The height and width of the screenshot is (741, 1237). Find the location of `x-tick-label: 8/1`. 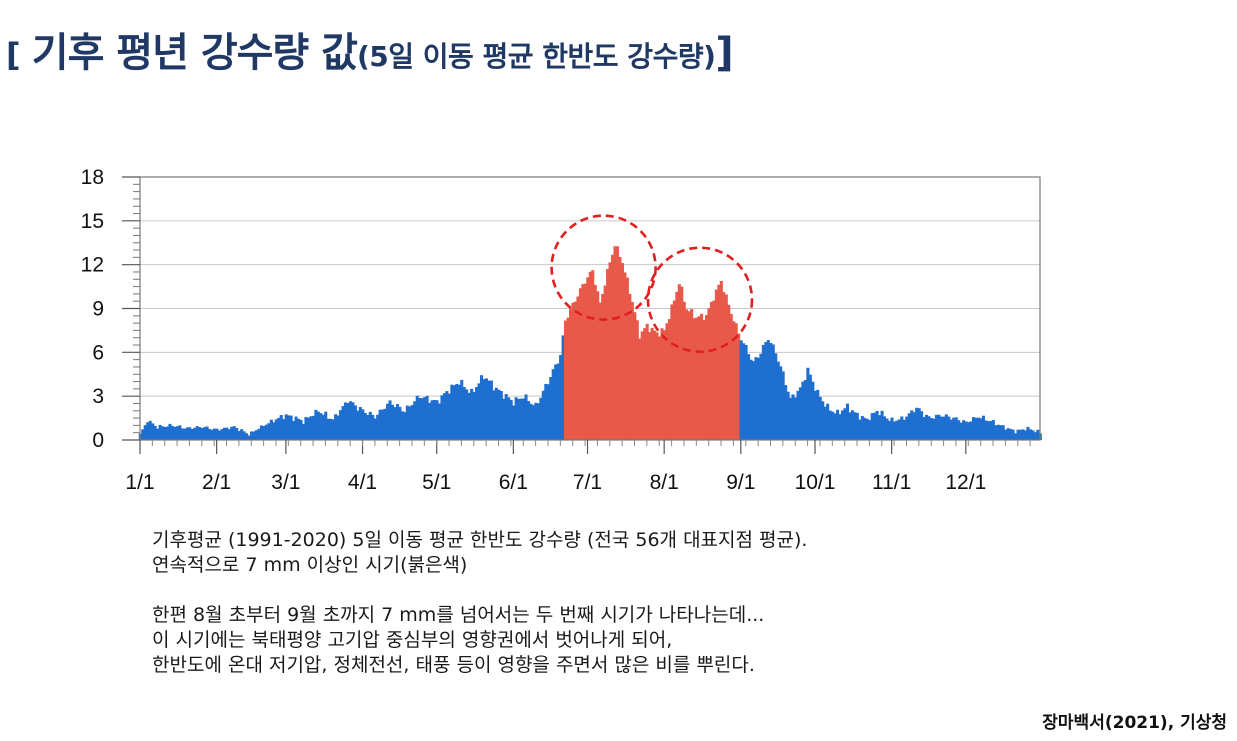

x-tick-label: 8/1 is located at coordinates (664, 482).